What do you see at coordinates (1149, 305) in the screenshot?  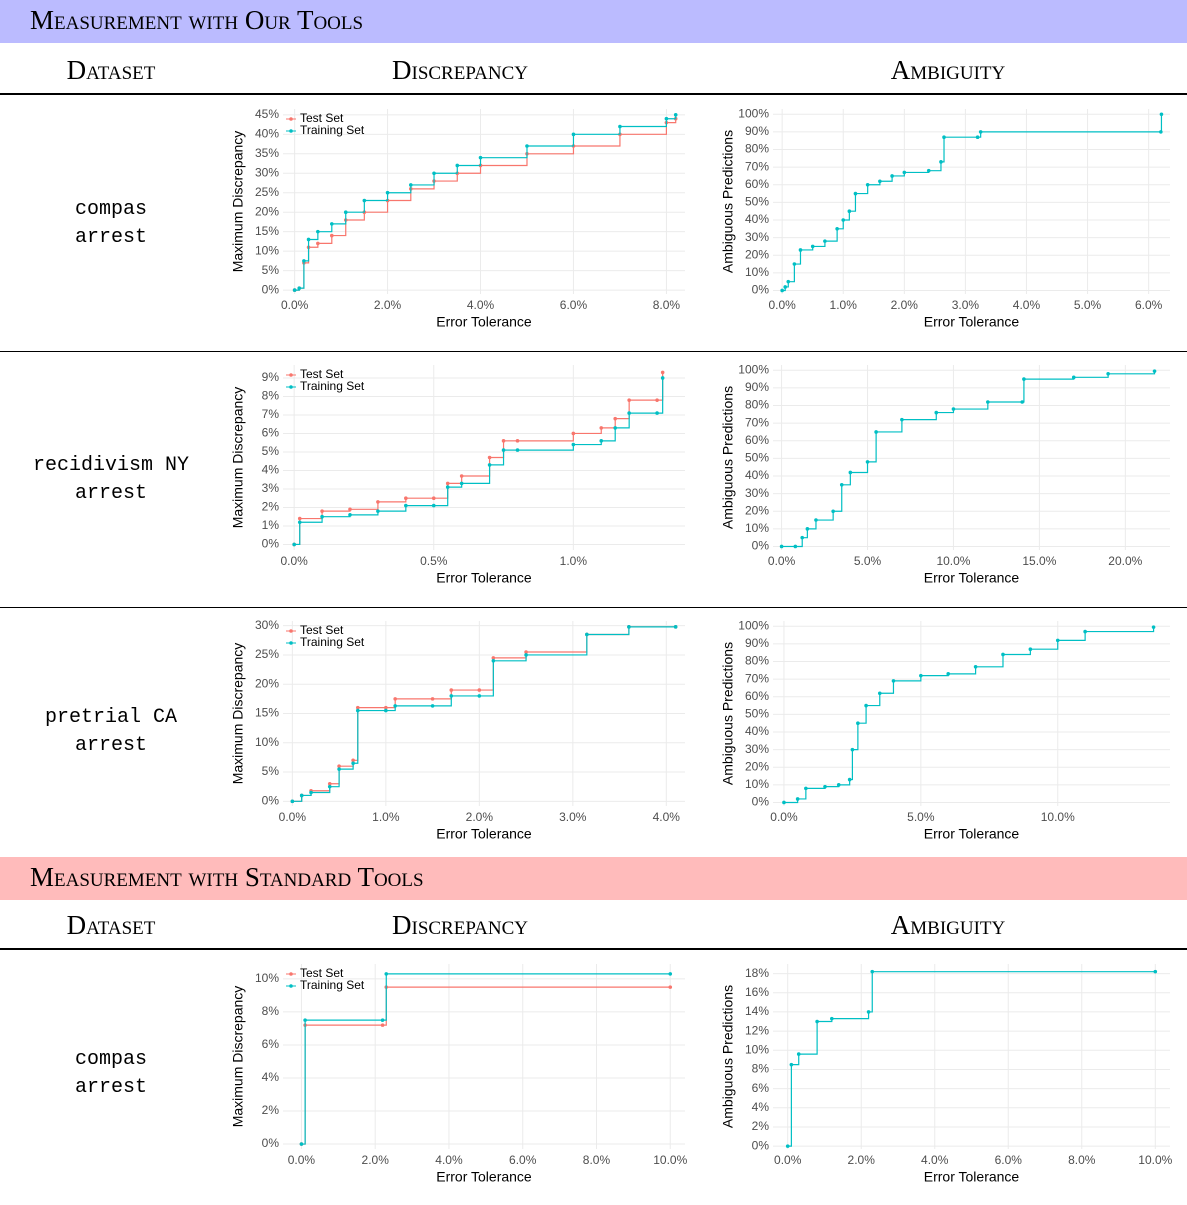 I see `x-tick-label: 6.0%` at bounding box center [1149, 305].